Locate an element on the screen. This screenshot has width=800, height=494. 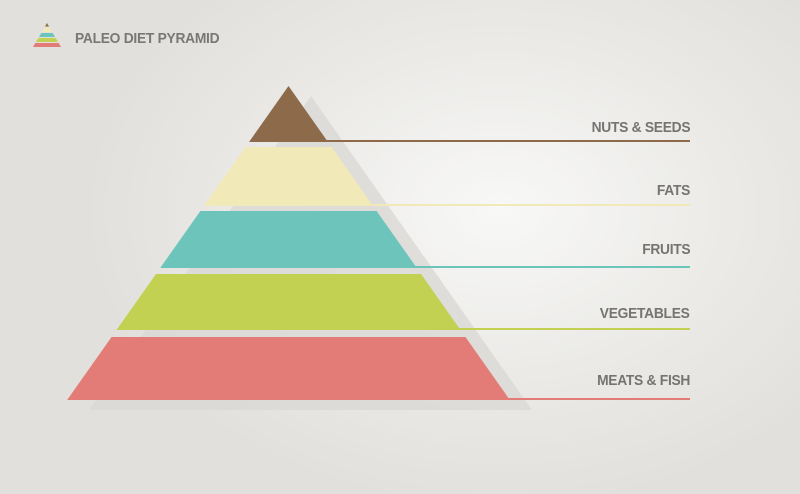
level-label-fats: FATS is located at coordinates (673, 190).